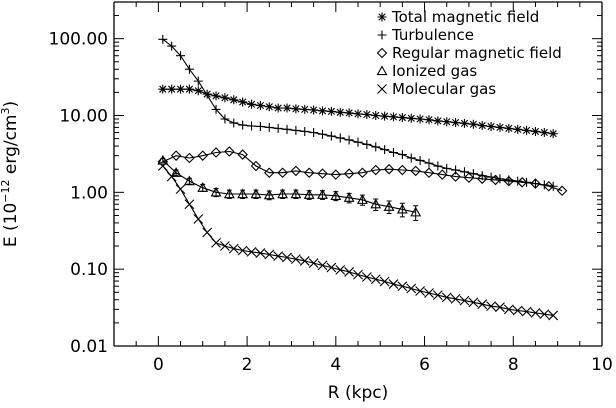  I want to click on series-line, so click(362, 171).